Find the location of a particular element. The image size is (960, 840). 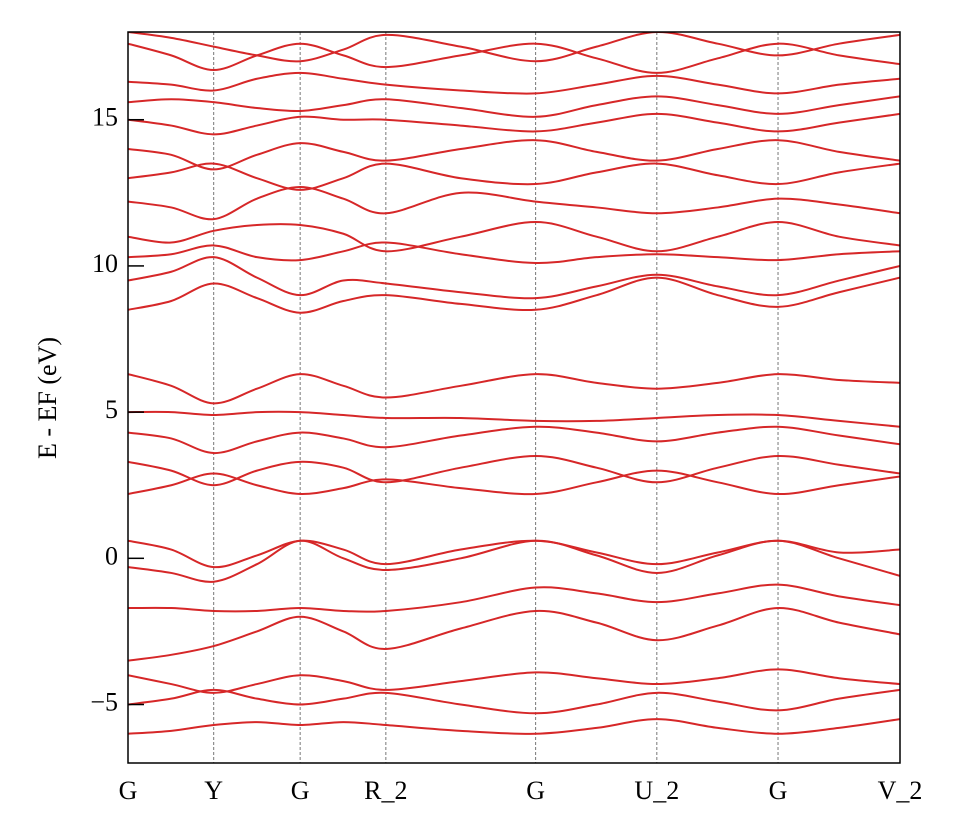

x-tick-label: Y is located at coordinates (213, 790).